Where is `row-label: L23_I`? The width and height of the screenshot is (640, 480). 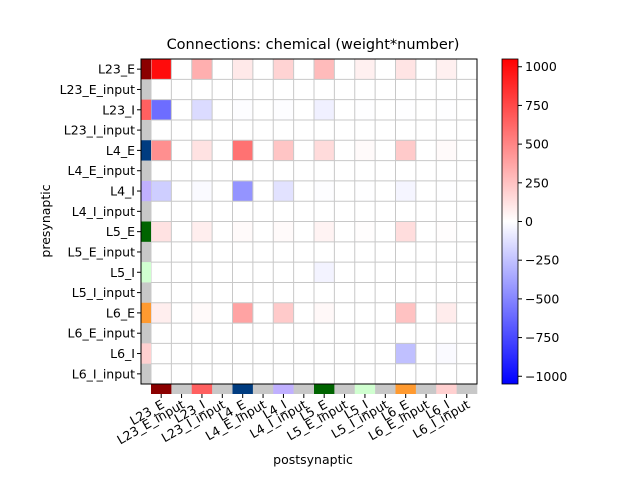
row-label: L23_I is located at coordinates (118, 109).